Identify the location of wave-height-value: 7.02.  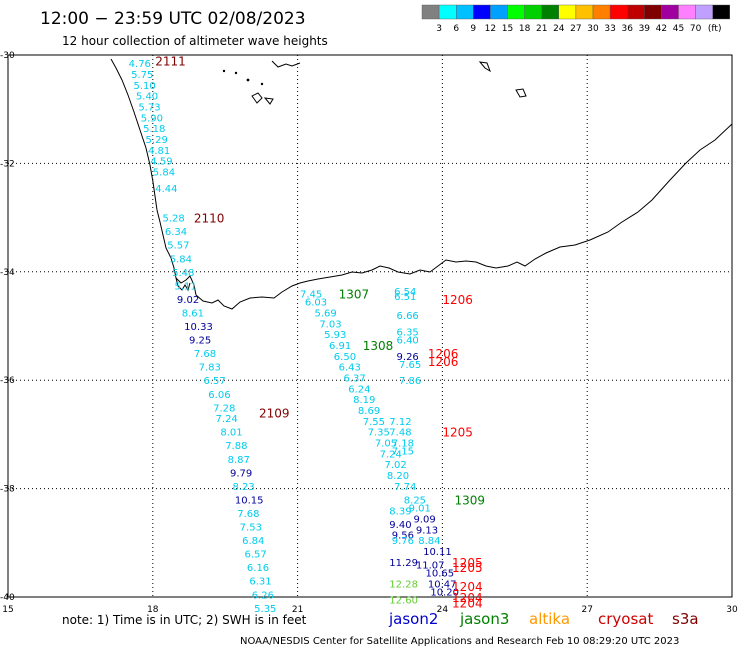
(395, 465).